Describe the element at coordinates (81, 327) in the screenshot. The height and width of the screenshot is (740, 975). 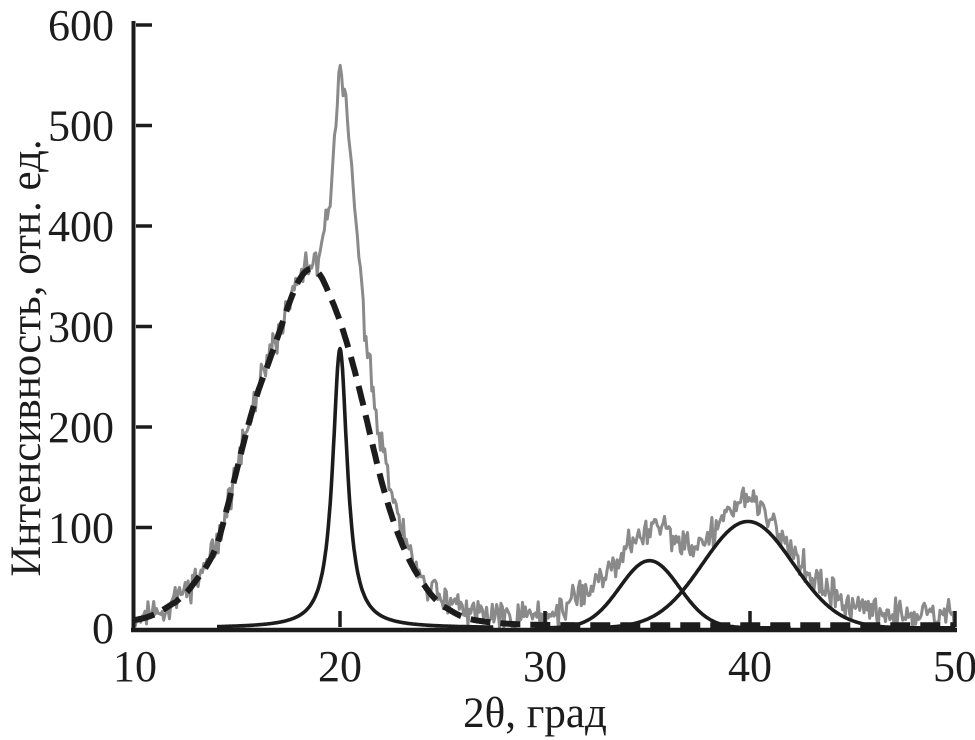
I see `y-tick-label: 300` at that location.